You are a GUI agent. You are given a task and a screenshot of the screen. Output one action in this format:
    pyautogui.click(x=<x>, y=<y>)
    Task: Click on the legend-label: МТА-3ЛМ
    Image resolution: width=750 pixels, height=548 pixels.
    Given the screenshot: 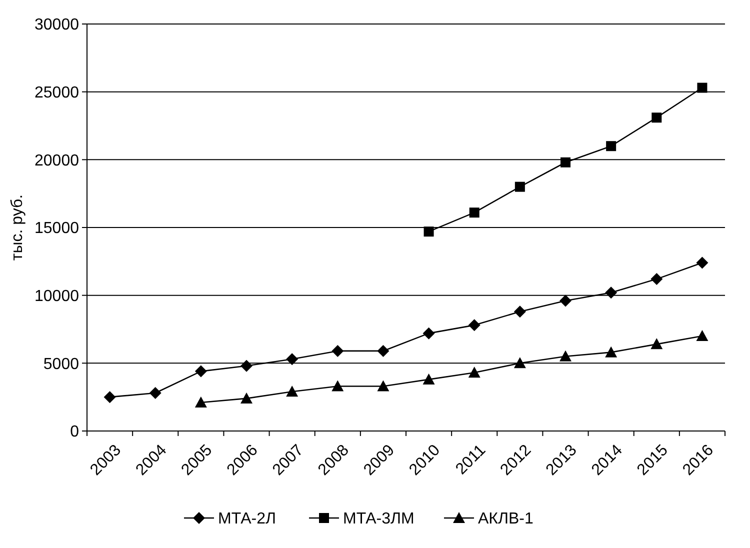 What is the action you would take?
    pyautogui.click(x=378, y=519)
    